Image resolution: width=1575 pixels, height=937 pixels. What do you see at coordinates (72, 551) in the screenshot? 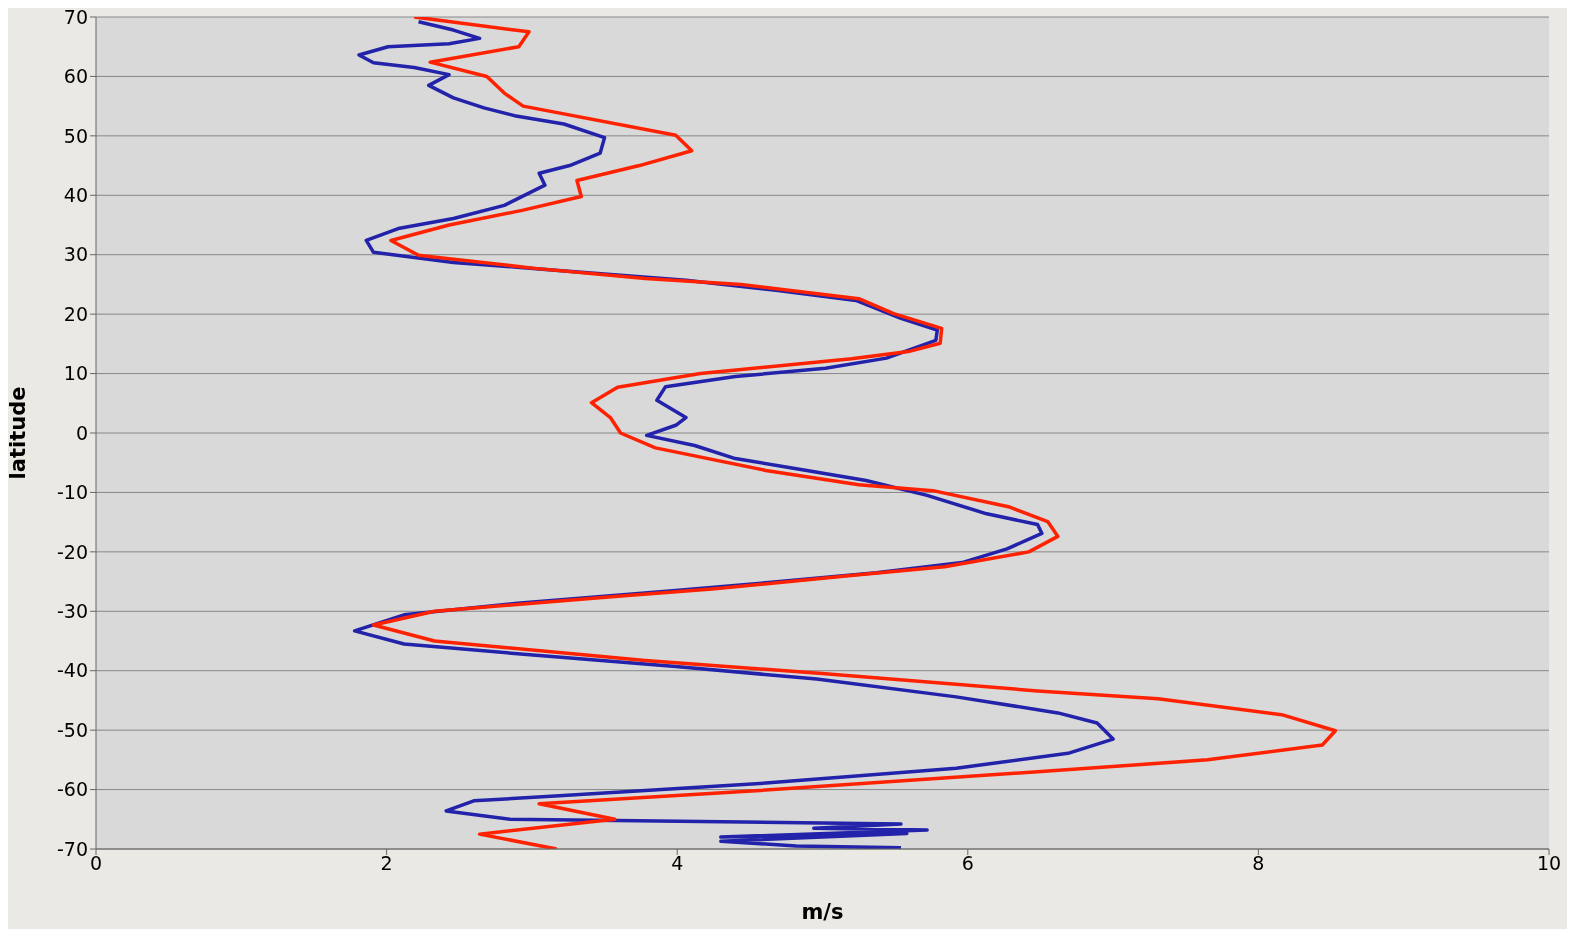
I see `y-tick-label: -20` at bounding box center [72, 551].